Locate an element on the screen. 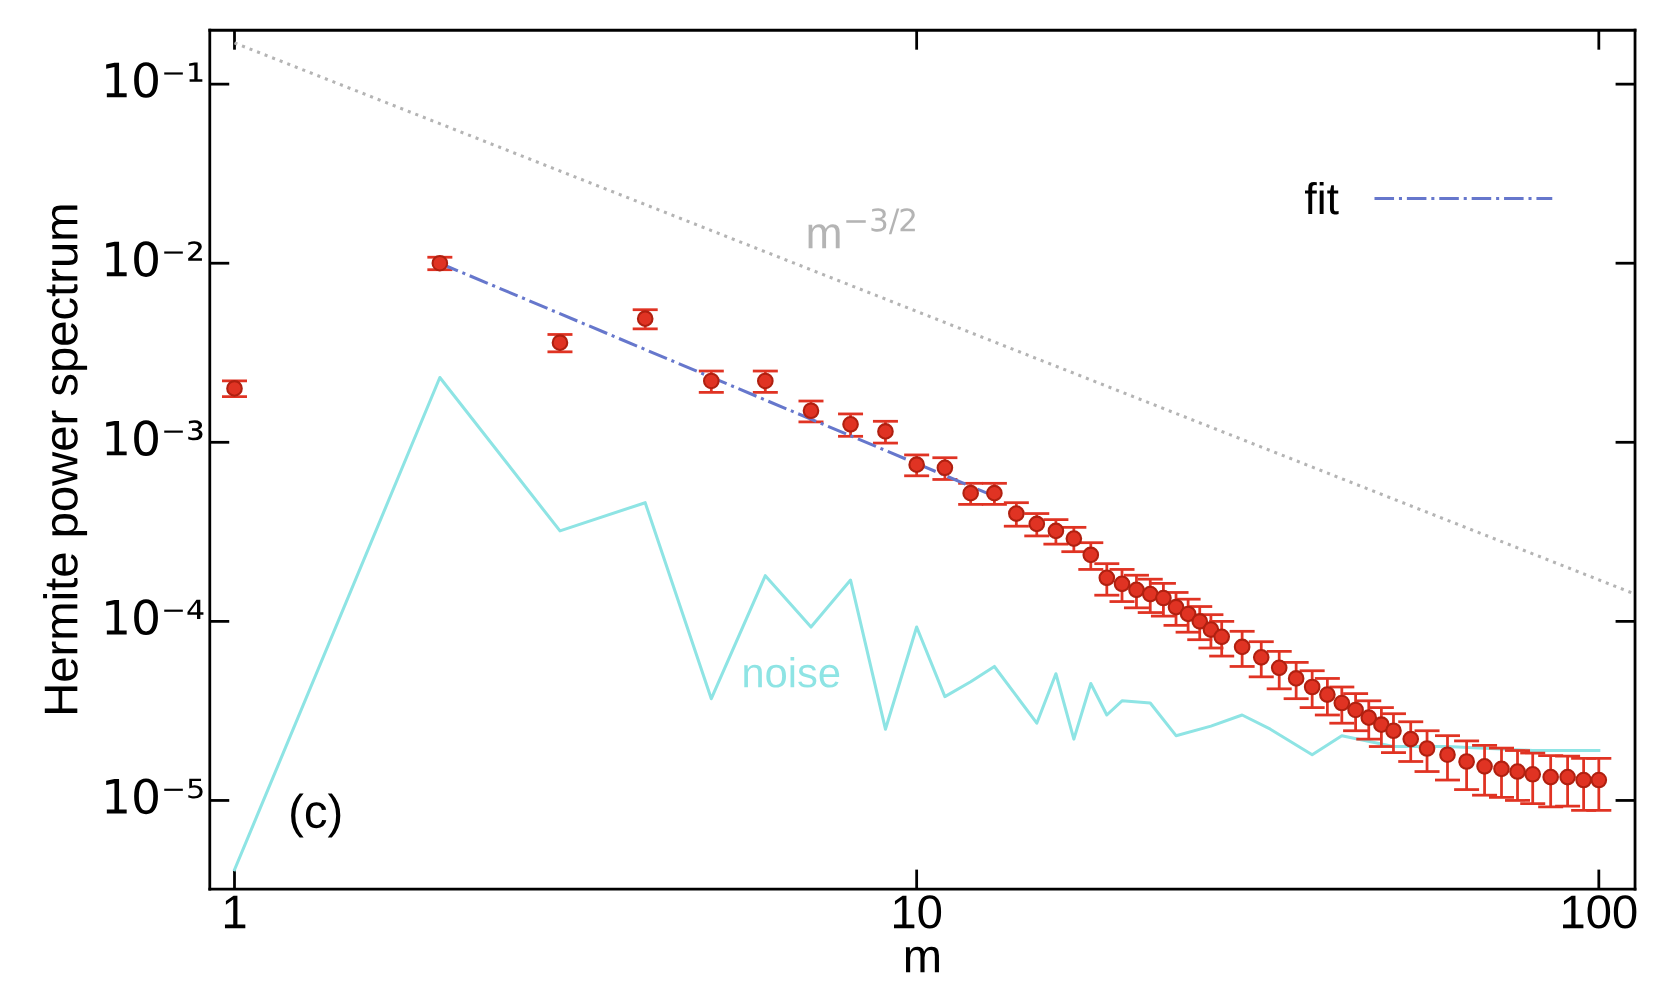 This screenshot has width=1665, height=1008. y-tick-label: 10⁻³ is located at coordinates (154, 438).